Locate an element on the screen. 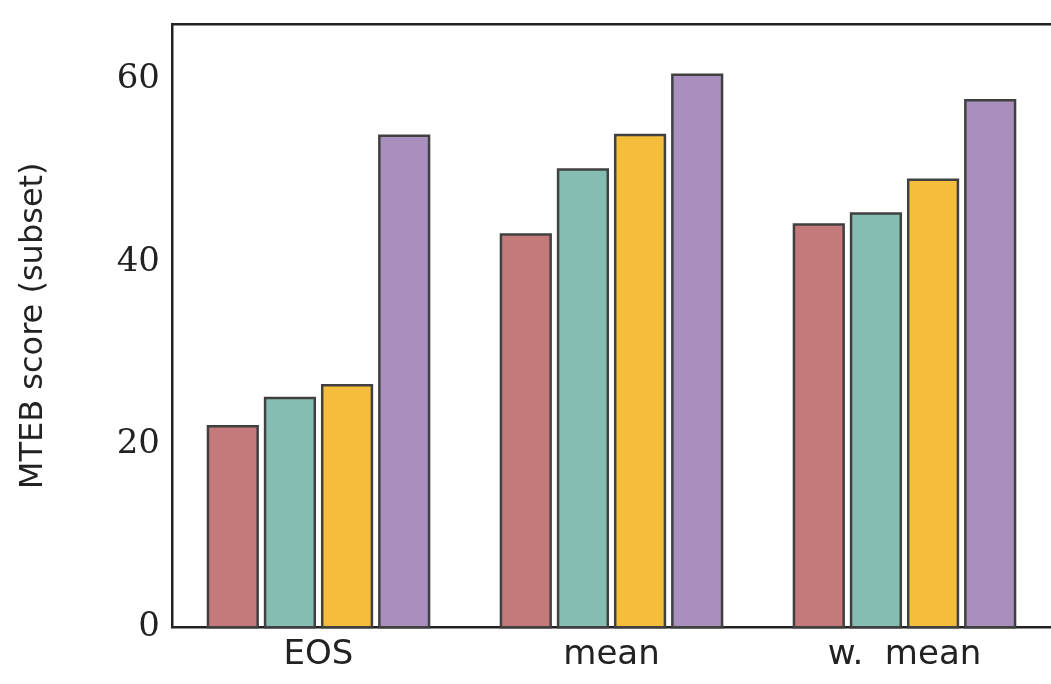  y-tick-label: 60 is located at coordinates (138, 76).